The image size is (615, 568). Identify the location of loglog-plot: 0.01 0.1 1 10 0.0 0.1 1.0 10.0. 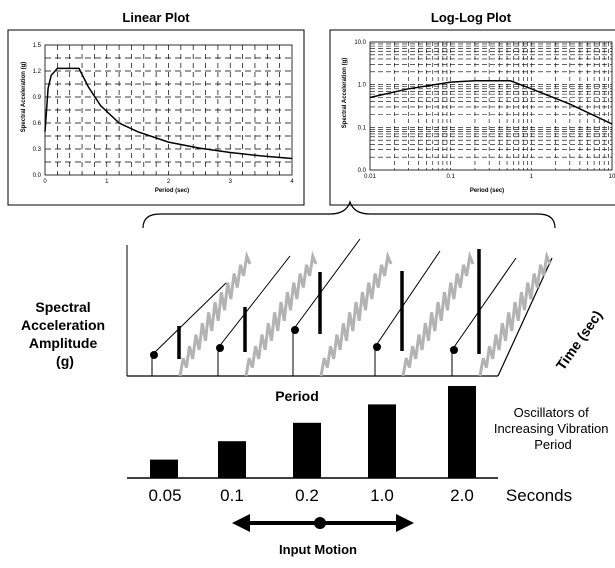
(484, 110).